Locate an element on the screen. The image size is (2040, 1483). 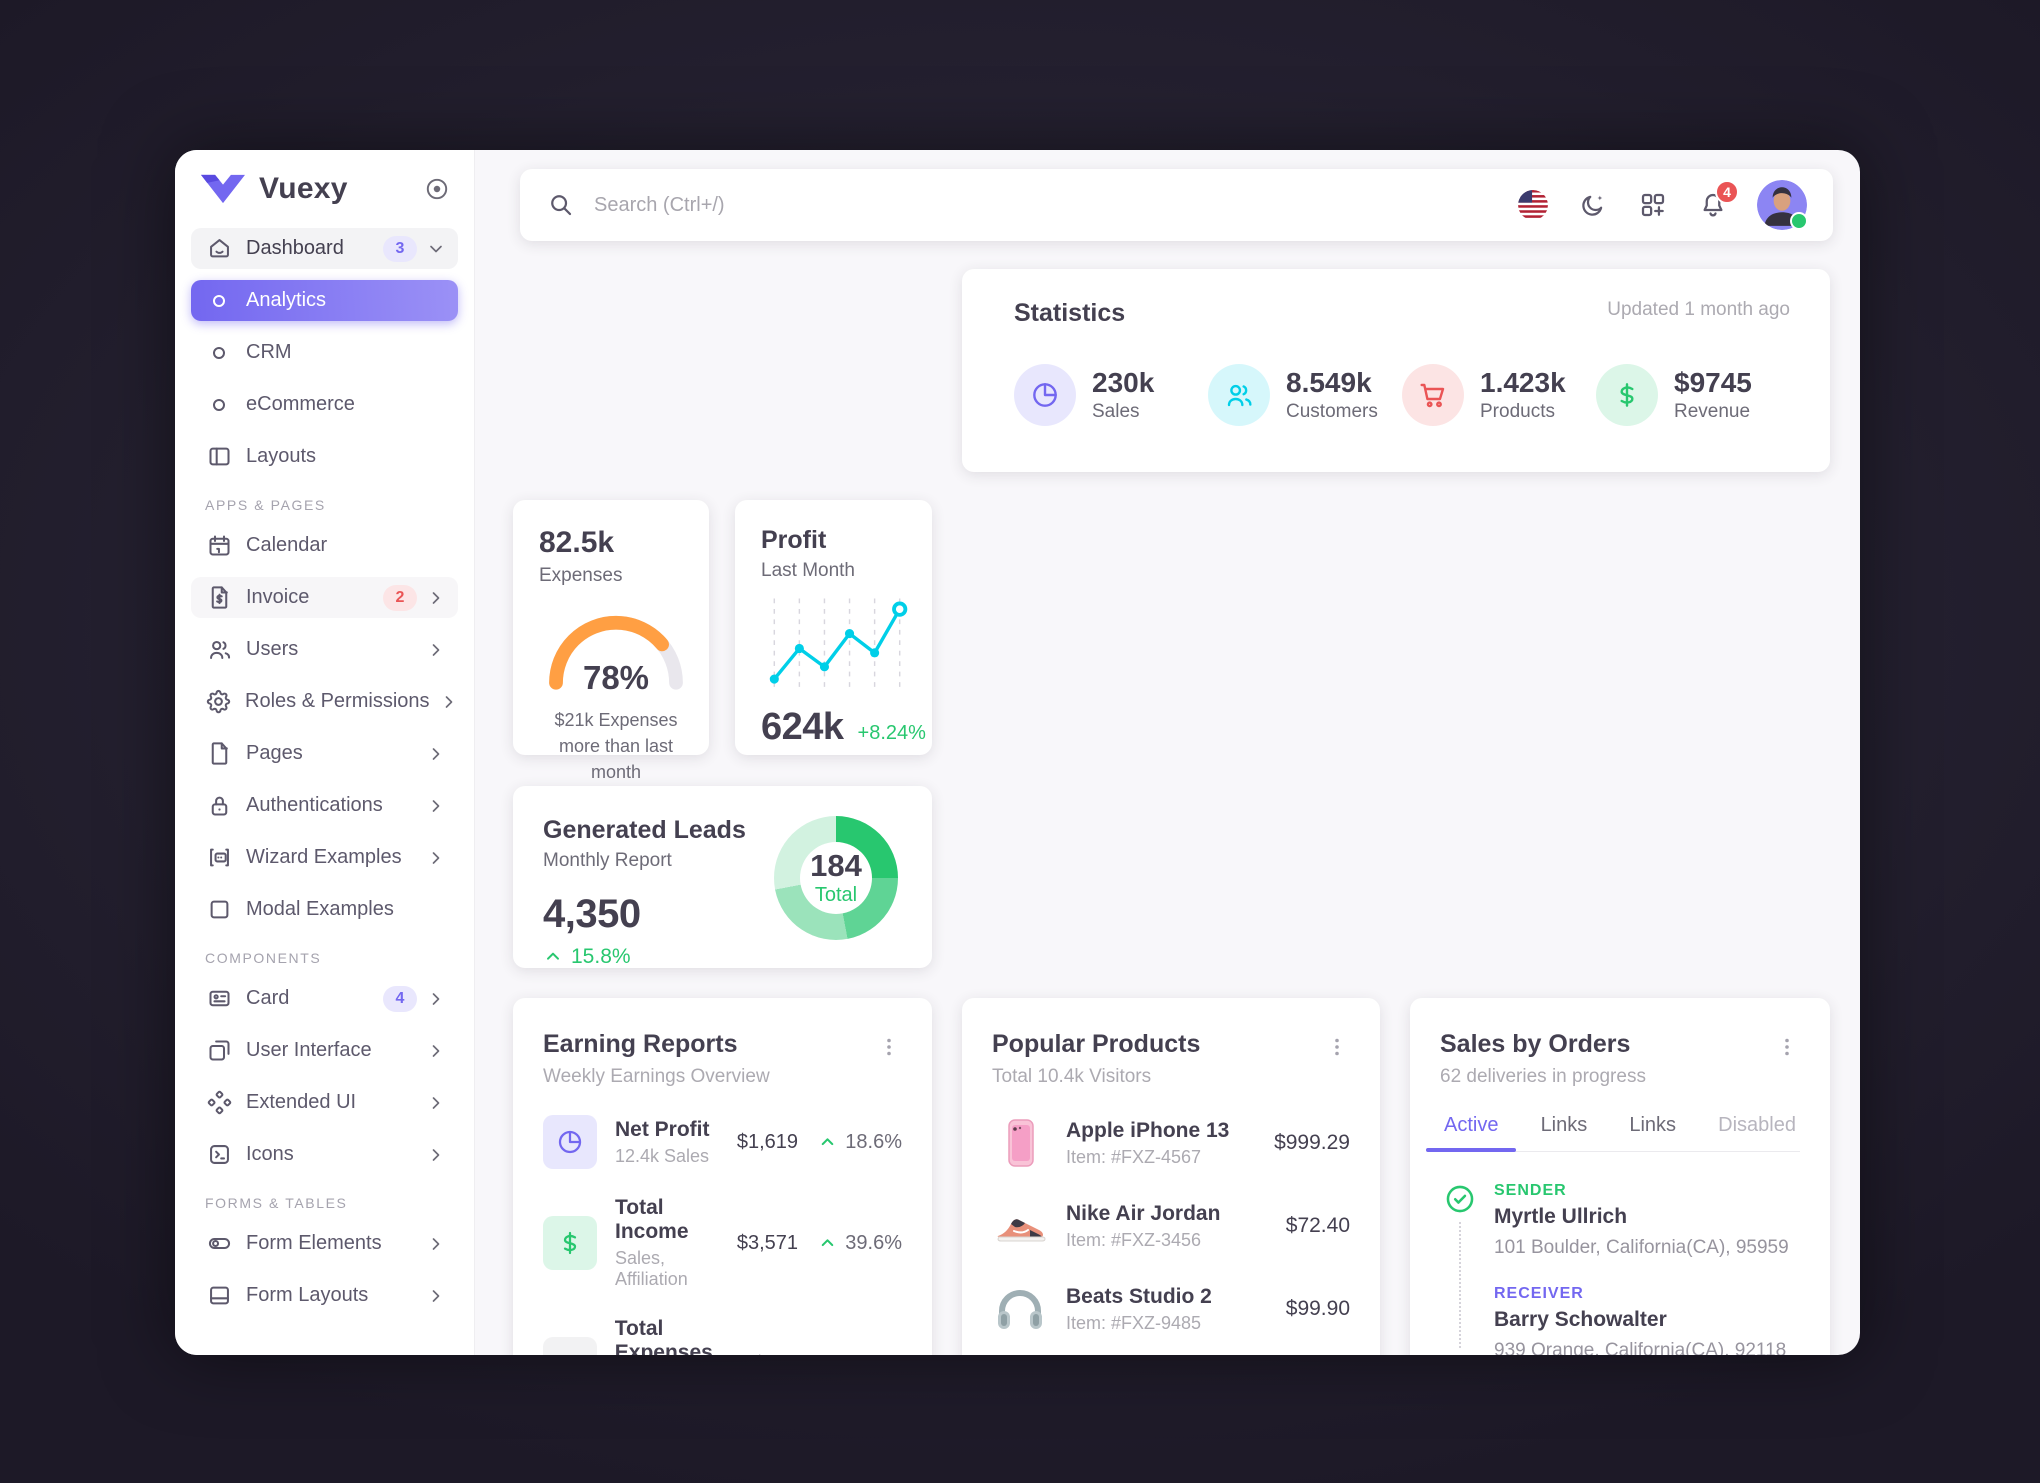
topbar: 4 is located at coordinates (1176, 205).